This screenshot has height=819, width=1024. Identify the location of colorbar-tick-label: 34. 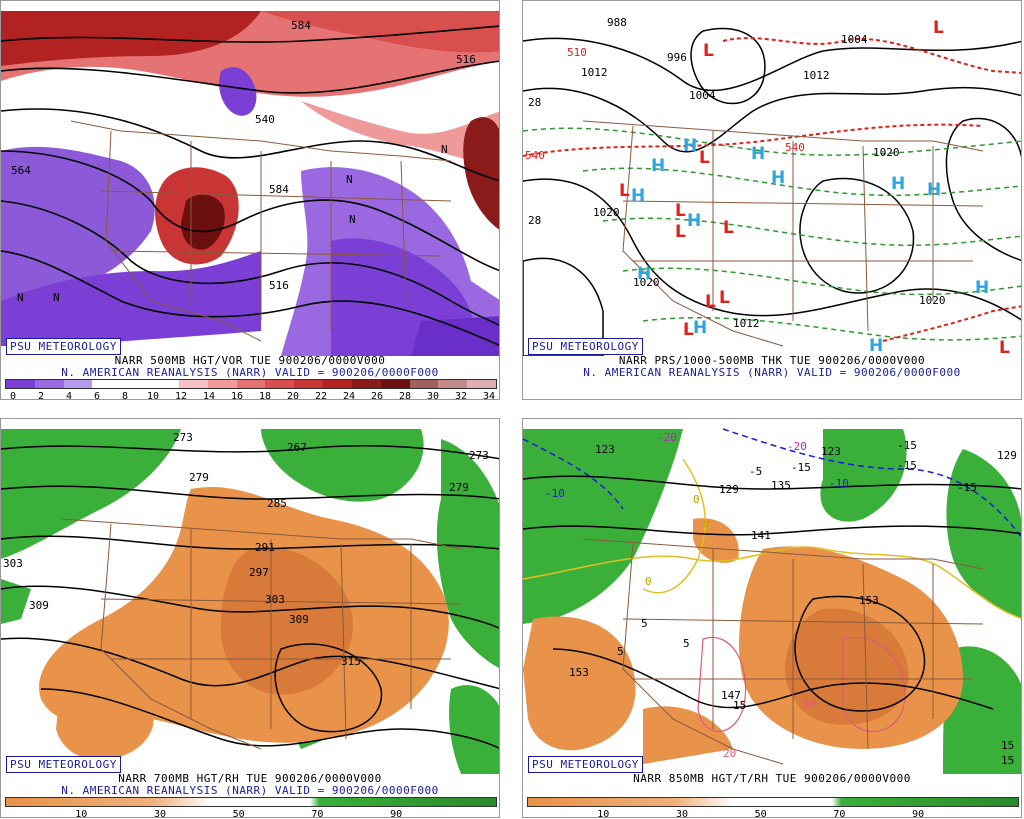
(489, 395).